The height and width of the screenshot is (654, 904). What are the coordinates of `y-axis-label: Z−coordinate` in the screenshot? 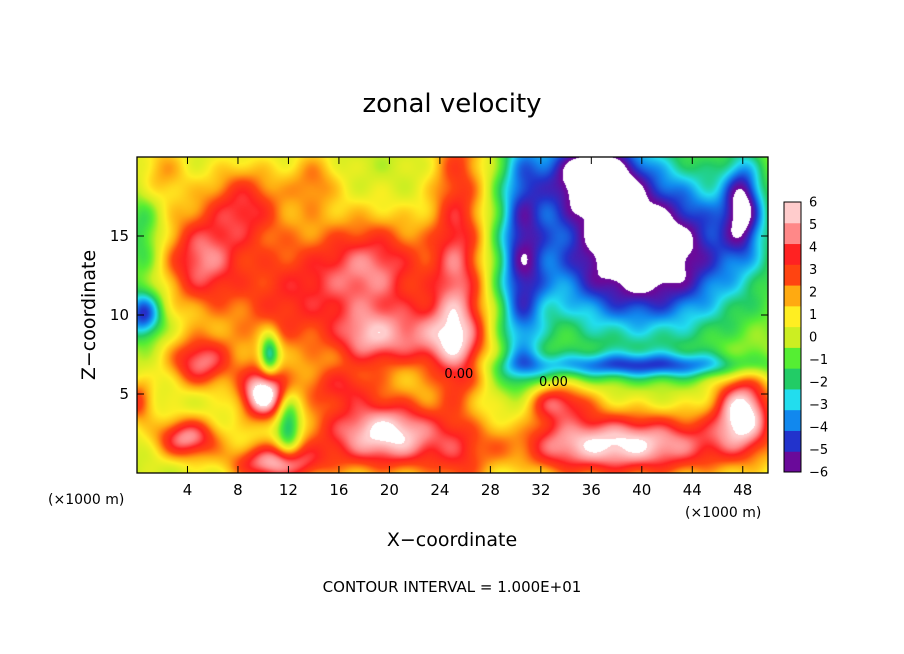 It's located at (89, 315).